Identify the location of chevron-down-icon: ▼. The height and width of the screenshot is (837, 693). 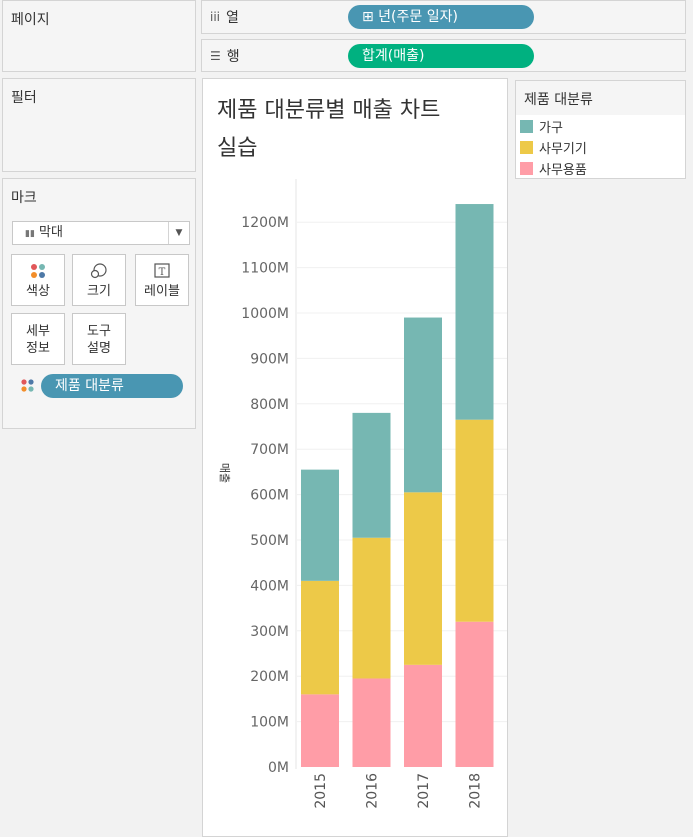
(178, 233).